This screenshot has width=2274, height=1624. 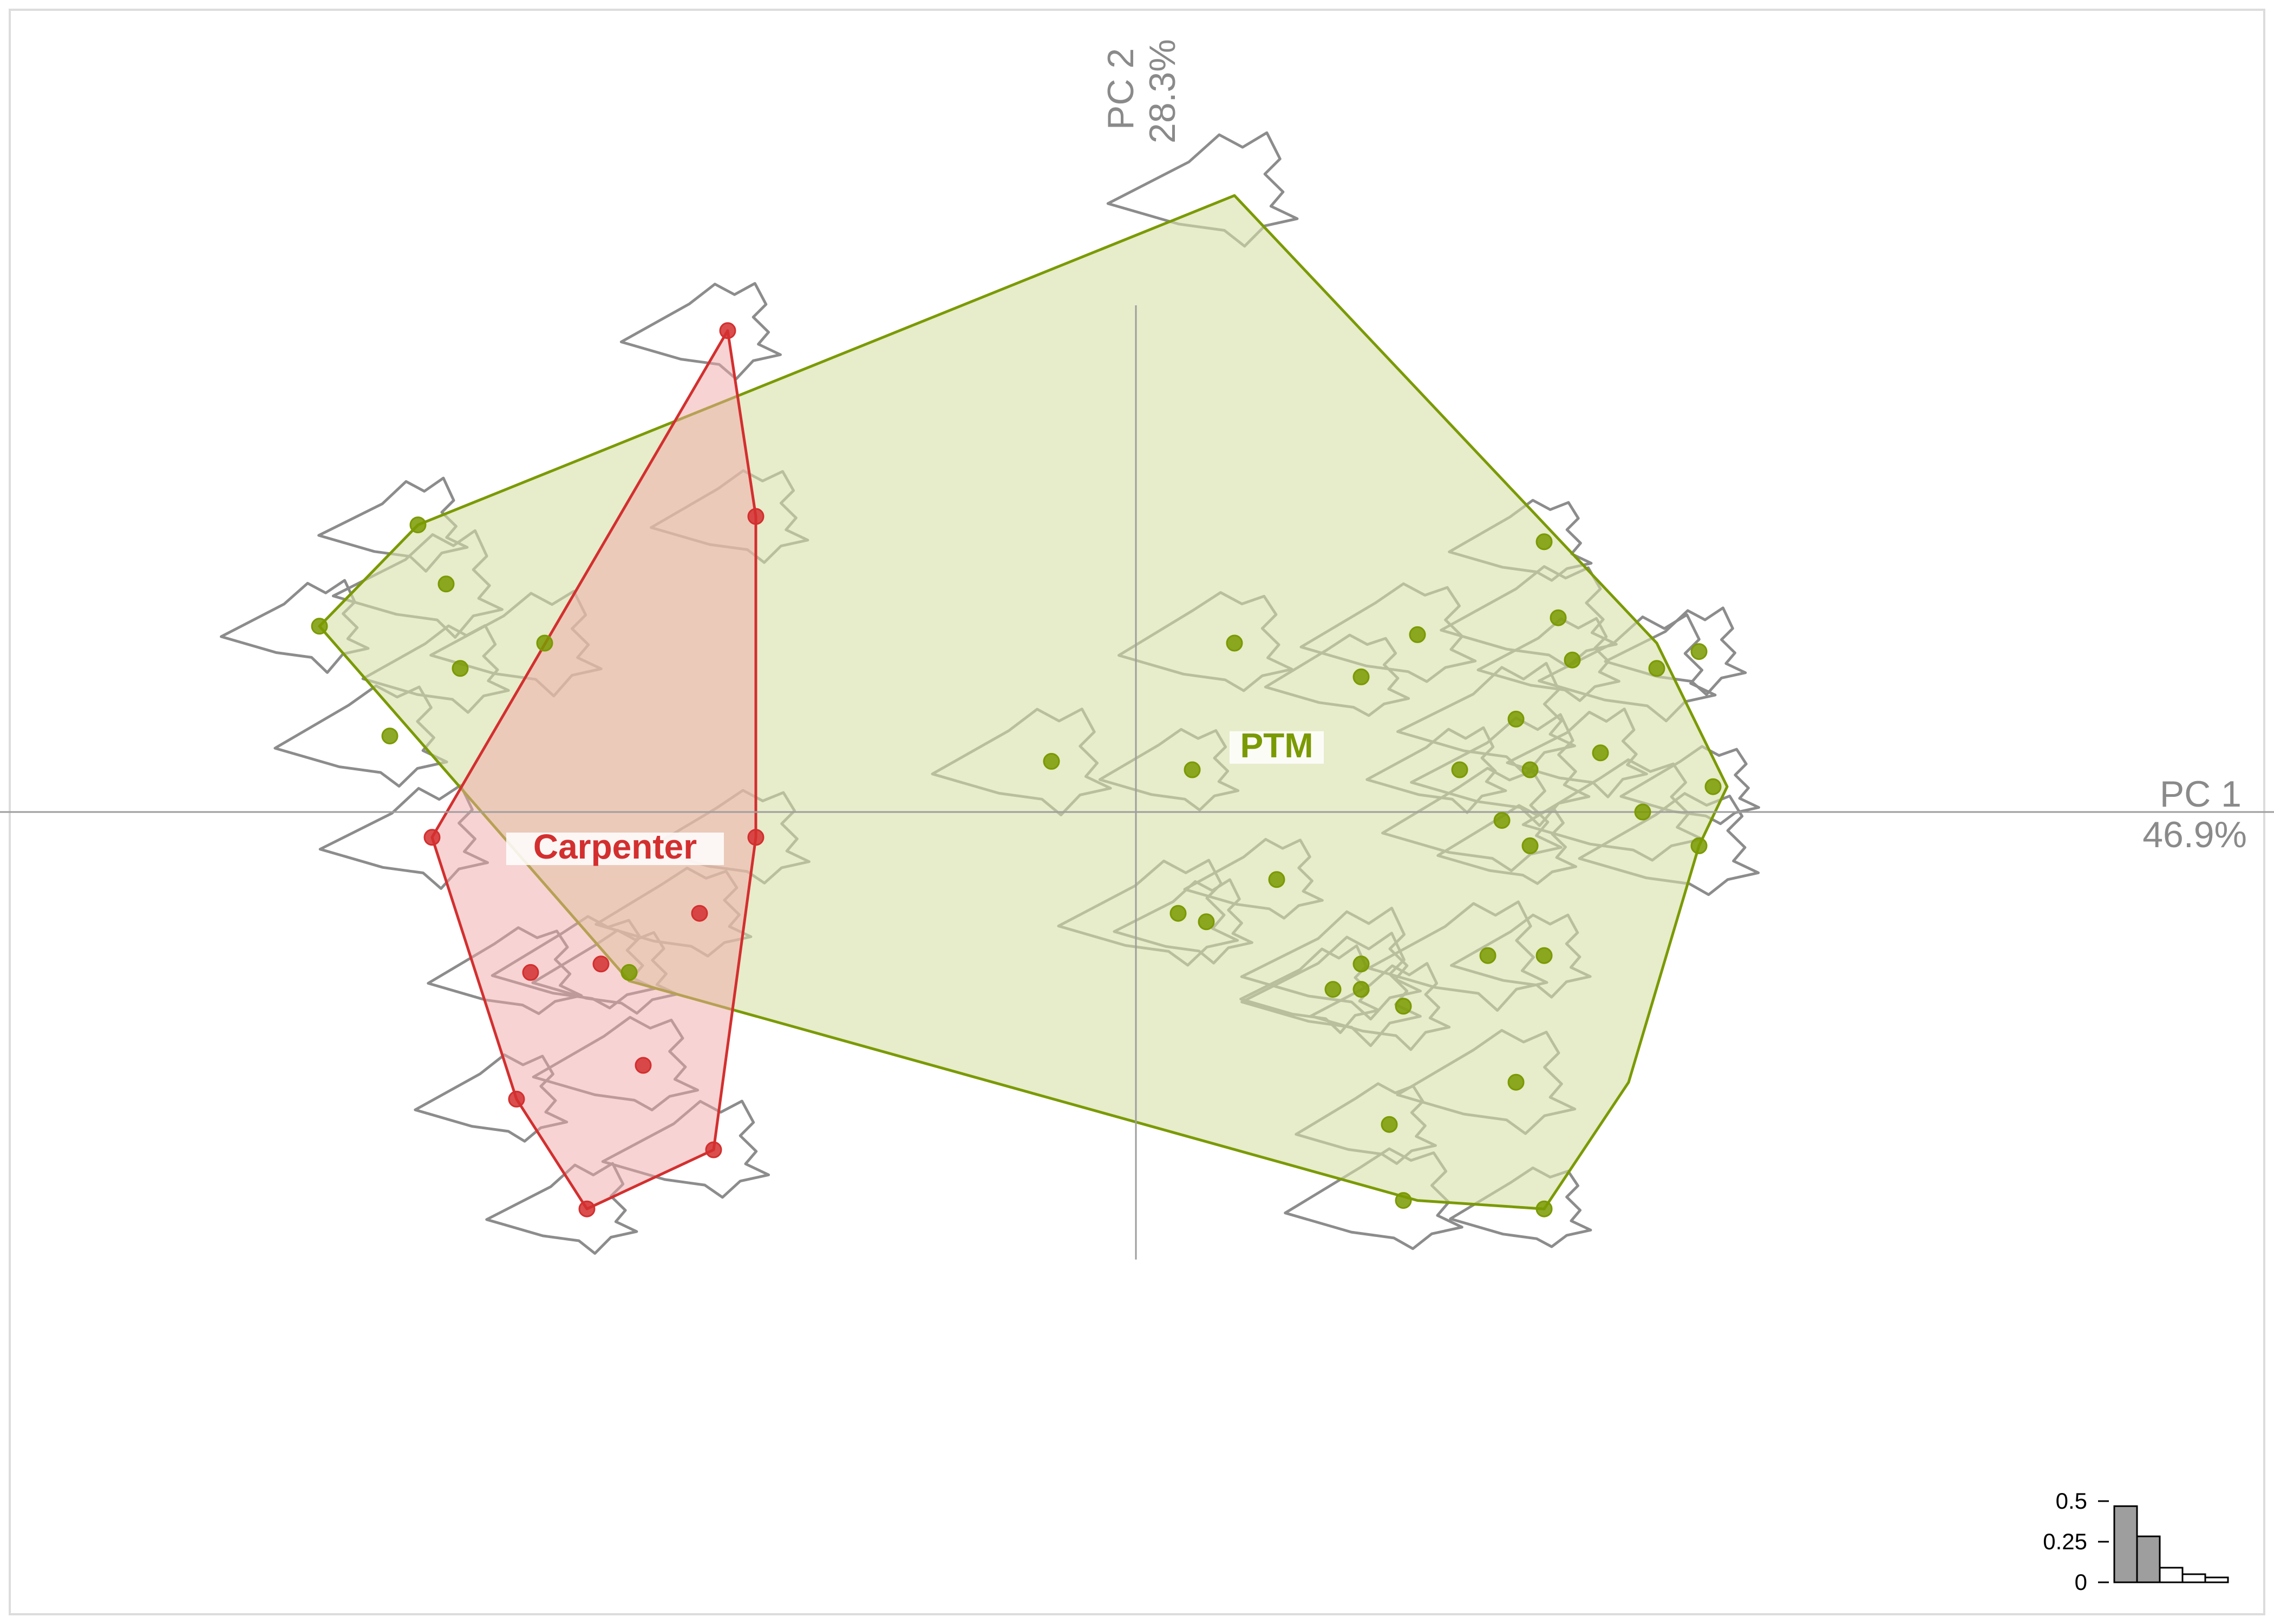 I want to click on group-label-ptm: PTM, so click(x=1277, y=746).